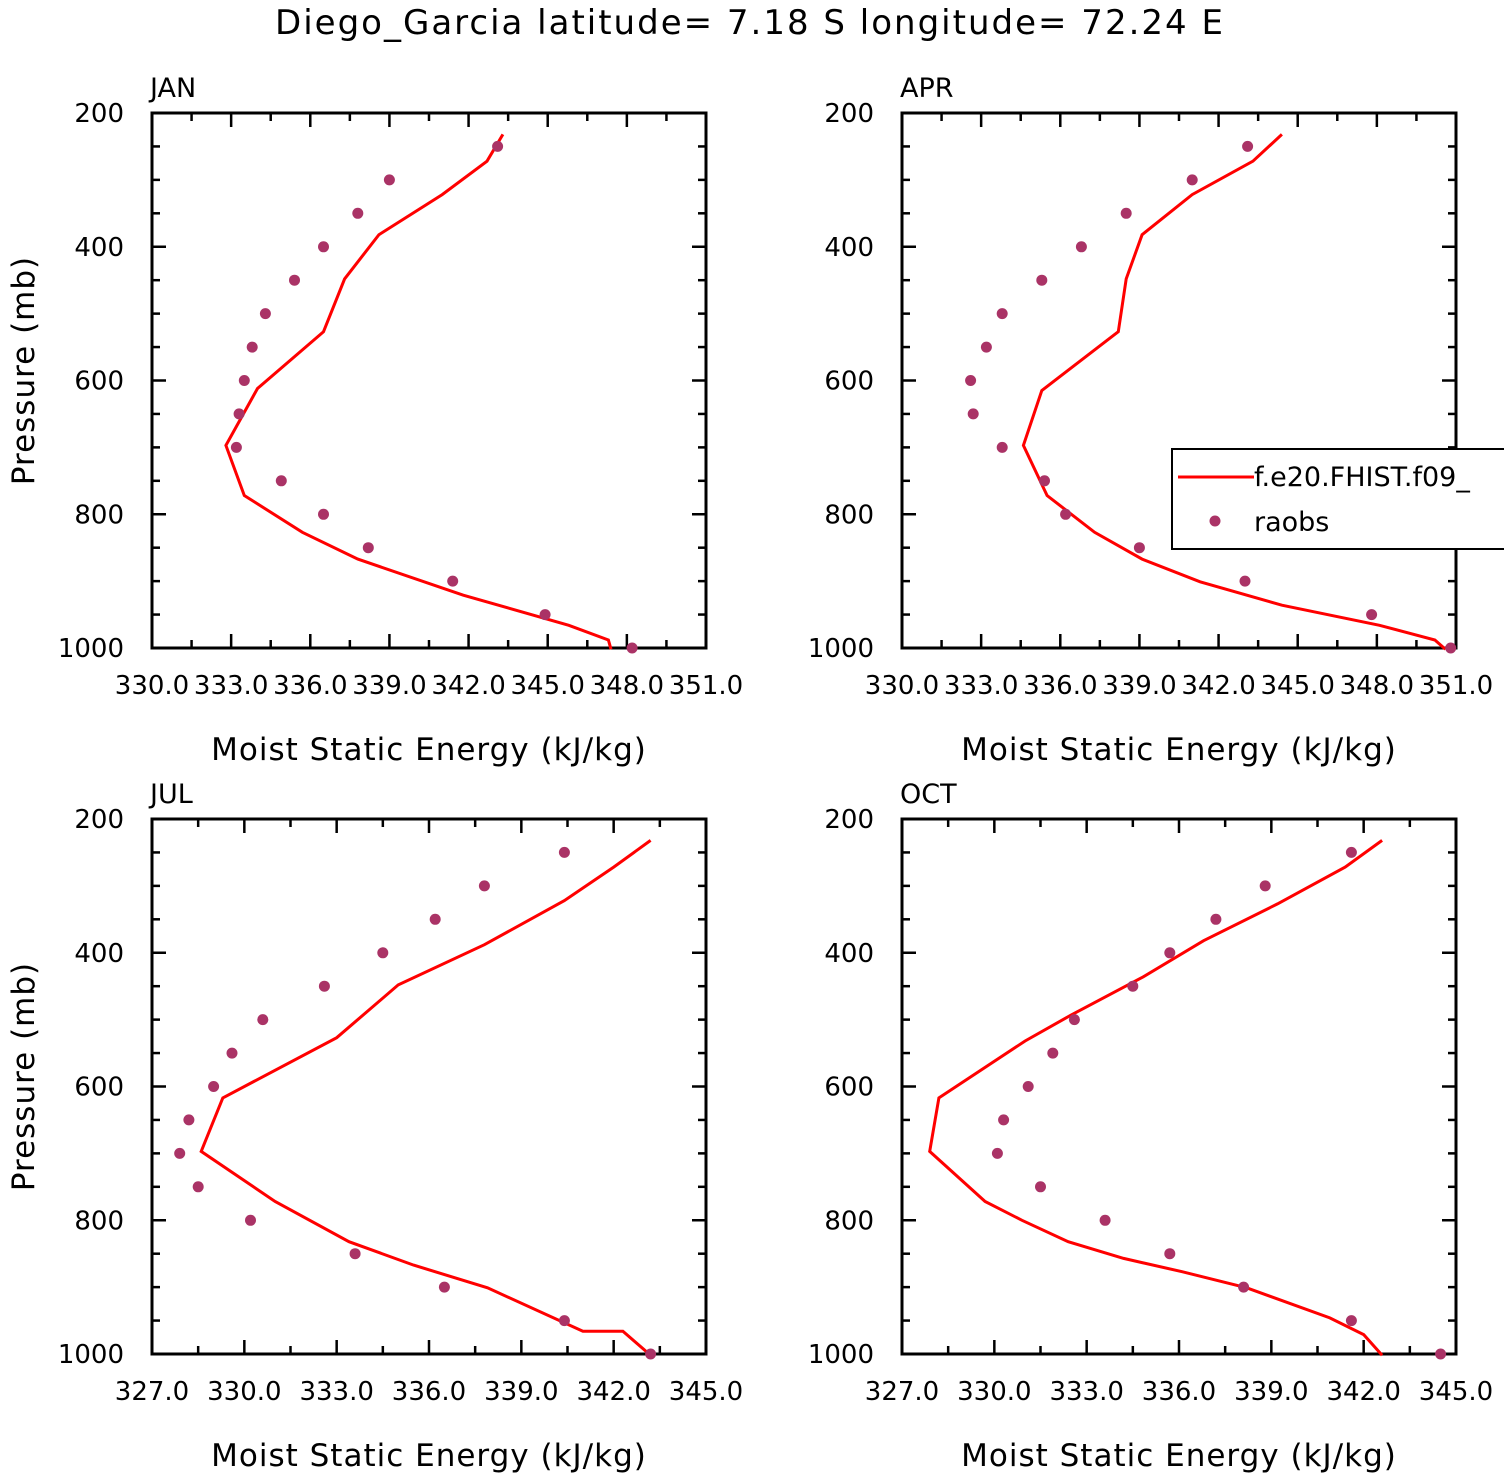 This screenshot has height=1479, width=1504. Describe the element at coordinates (1362, 477) in the screenshot. I see `legend-entry-model: f.e20.FHIST.f09_` at that location.